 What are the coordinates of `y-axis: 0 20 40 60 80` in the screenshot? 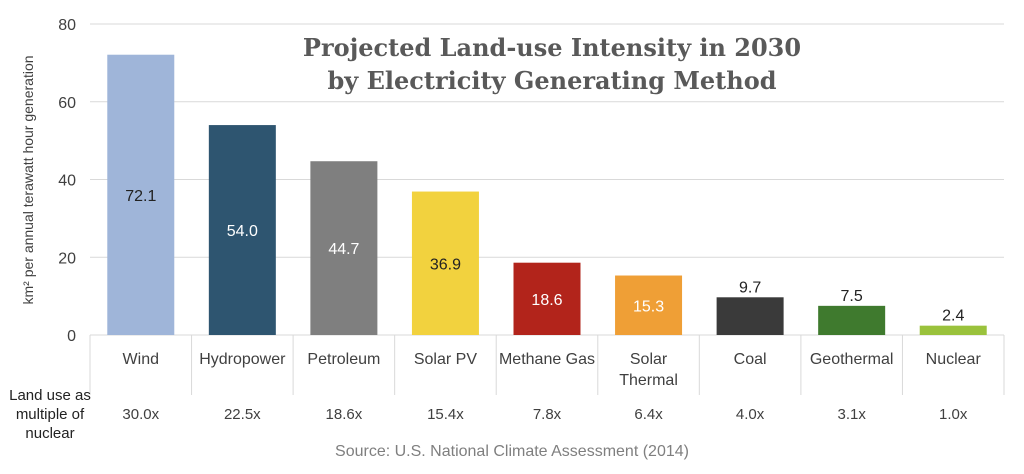 It's located at (67, 181).